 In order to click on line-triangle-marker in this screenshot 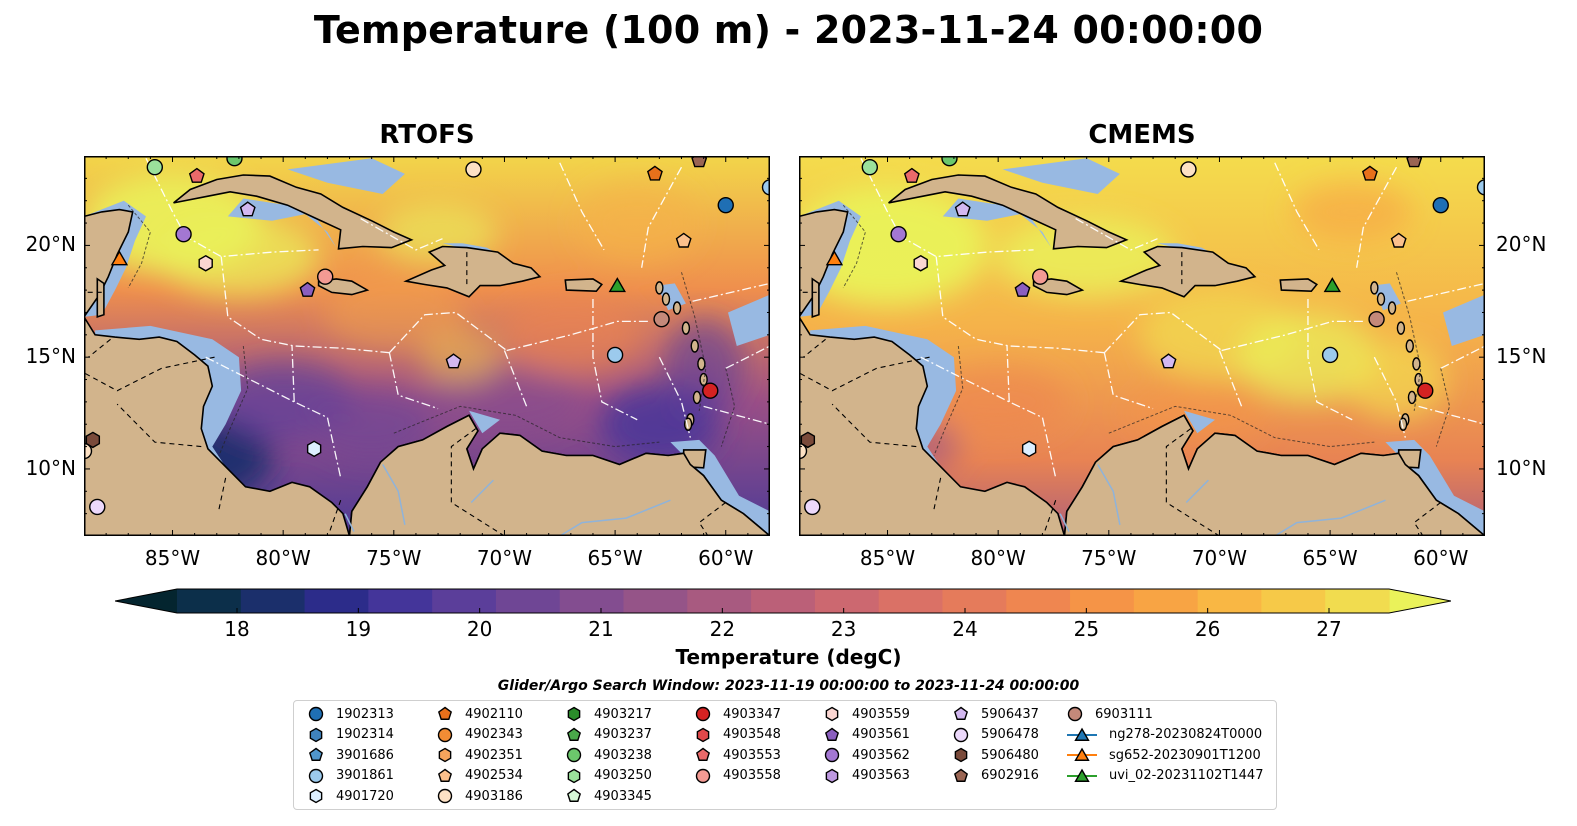, I will do `click(1082, 754)`.